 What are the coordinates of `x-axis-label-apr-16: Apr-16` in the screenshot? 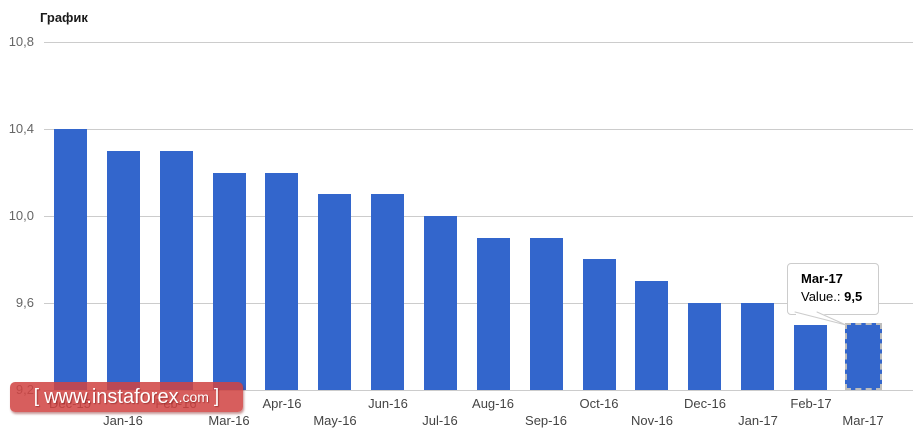 It's located at (282, 403).